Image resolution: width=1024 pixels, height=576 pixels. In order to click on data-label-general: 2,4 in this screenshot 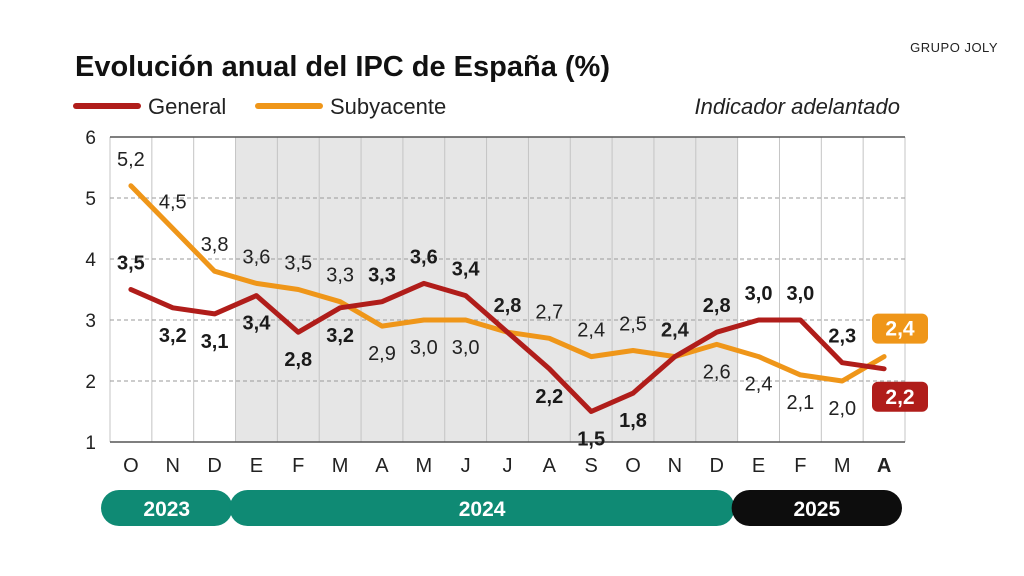, I will do `click(675, 331)`.